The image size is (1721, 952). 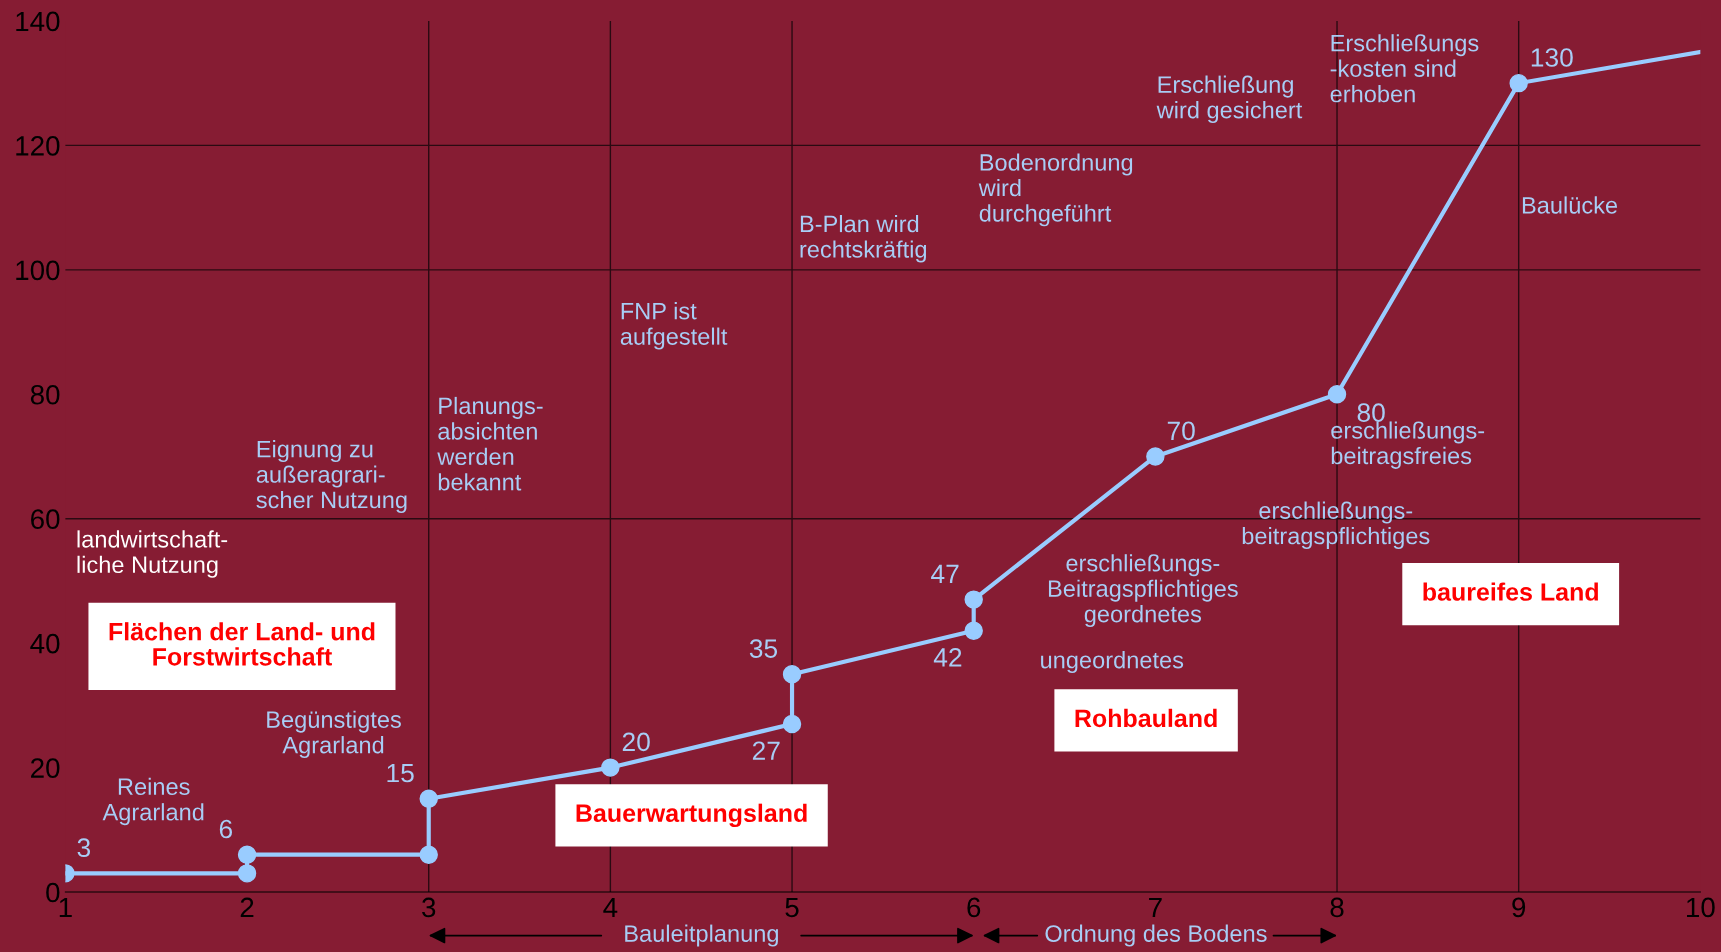 I want to click on annotation: Erschließungs -kosten sind erhoben, so click(x=1404, y=68).